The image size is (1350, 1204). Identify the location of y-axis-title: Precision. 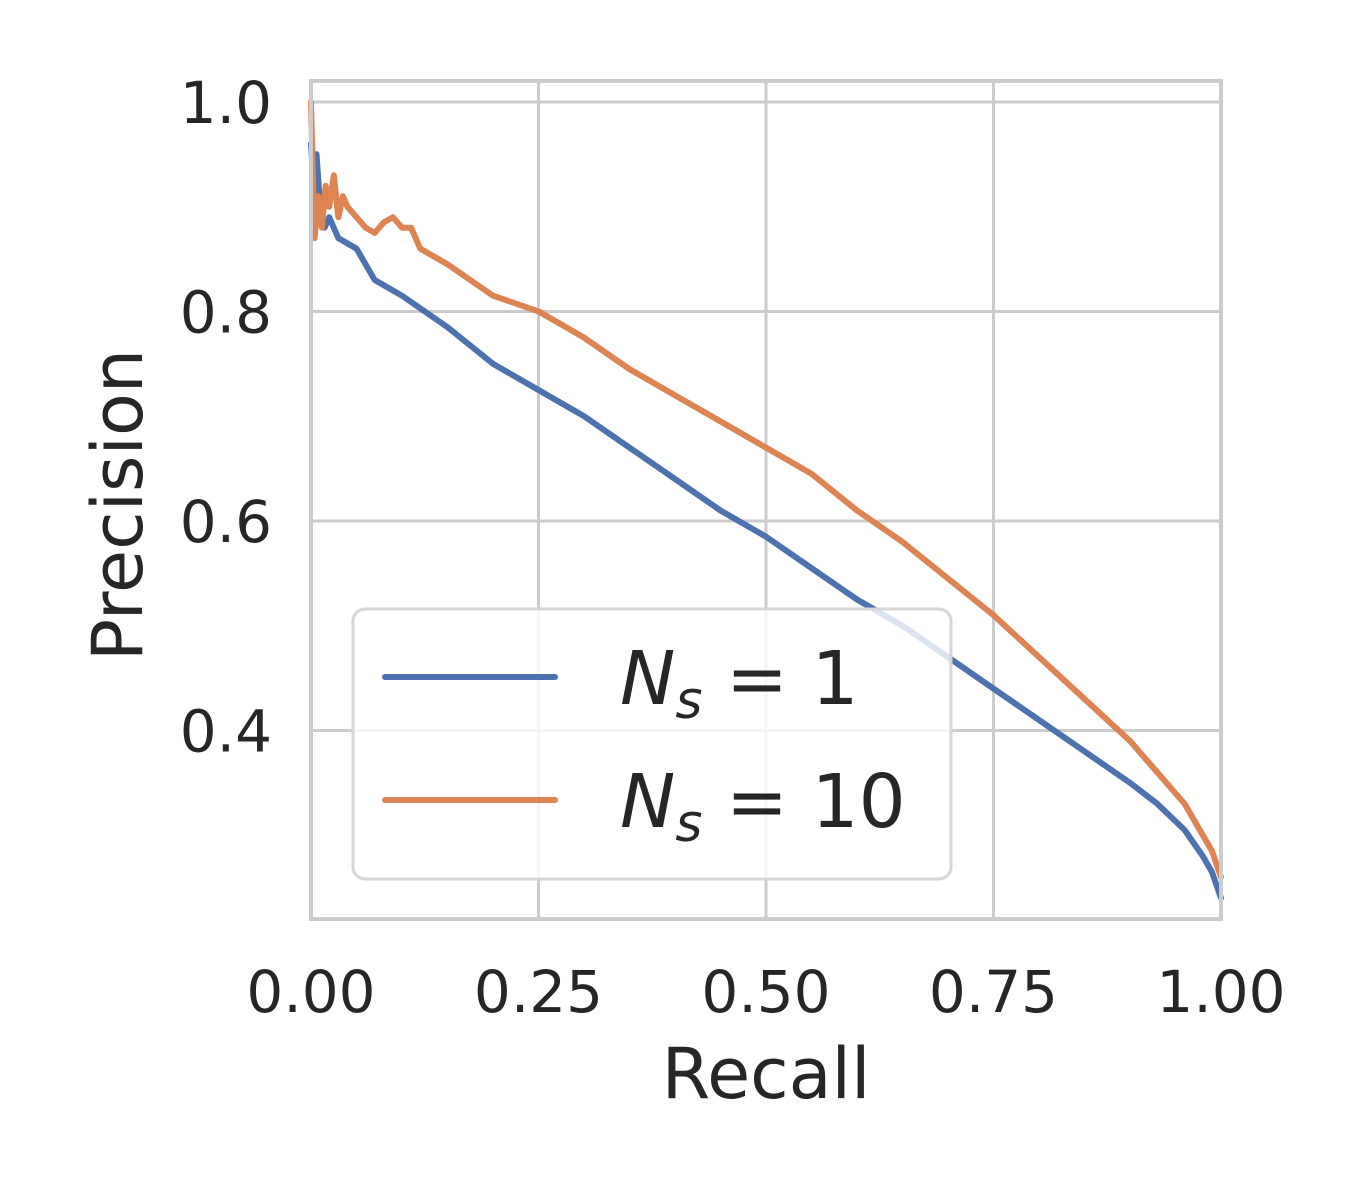
(118, 505).